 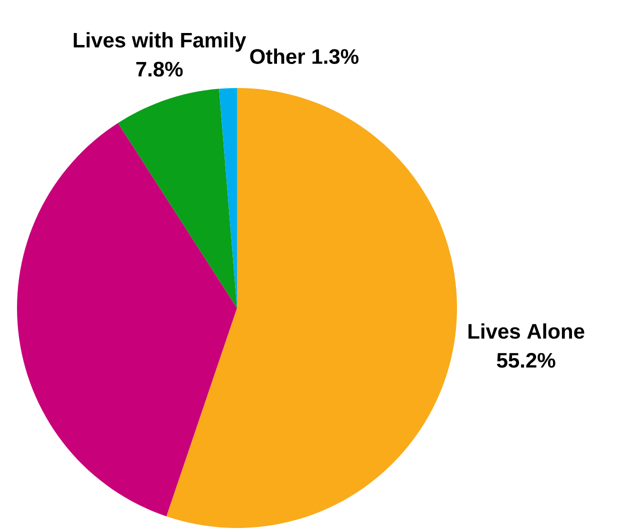 I want to click on data-label: 55.2%, so click(x=526, y=360).